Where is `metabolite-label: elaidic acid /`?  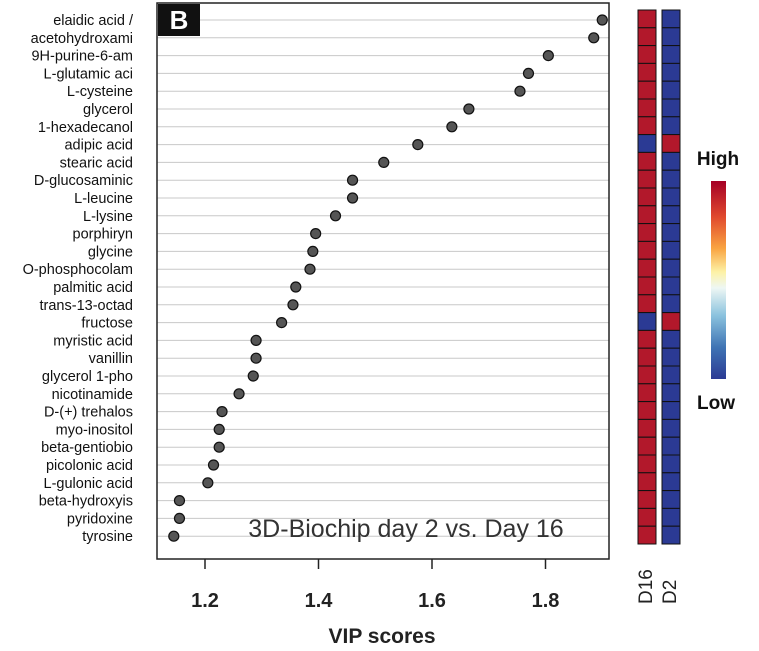 metabolite-label: elaidic acid / is located at coordinates (93, 21).